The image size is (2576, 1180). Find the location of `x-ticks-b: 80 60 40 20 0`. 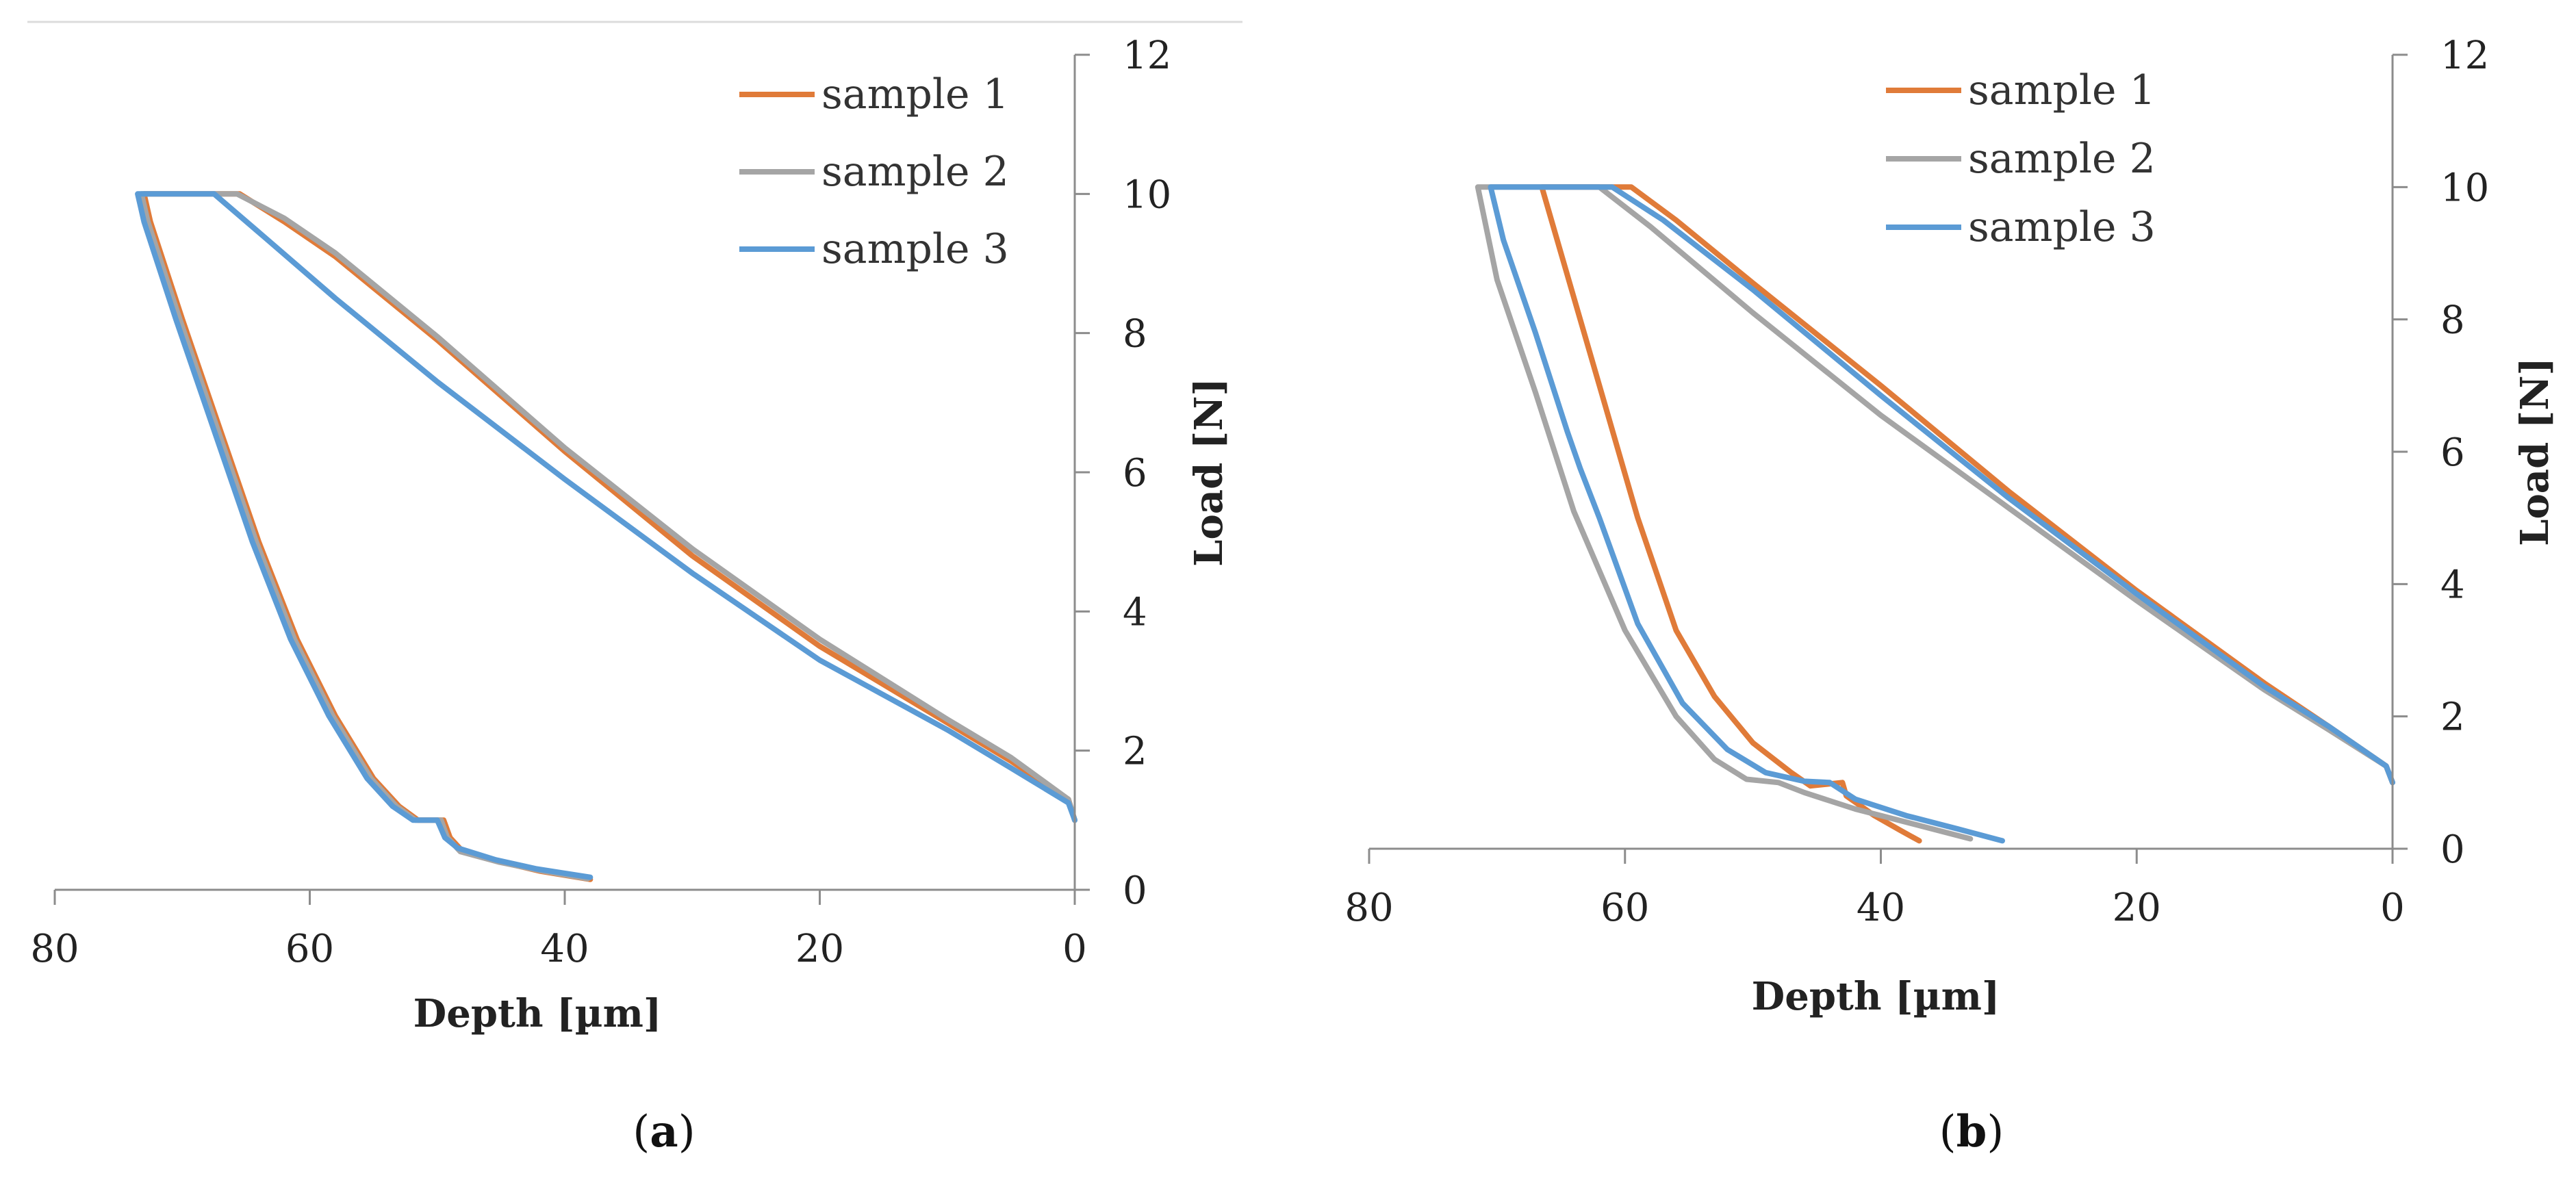

x-ticks-b: 80 60 40 20 0 is located at coordinates (1874, 890).